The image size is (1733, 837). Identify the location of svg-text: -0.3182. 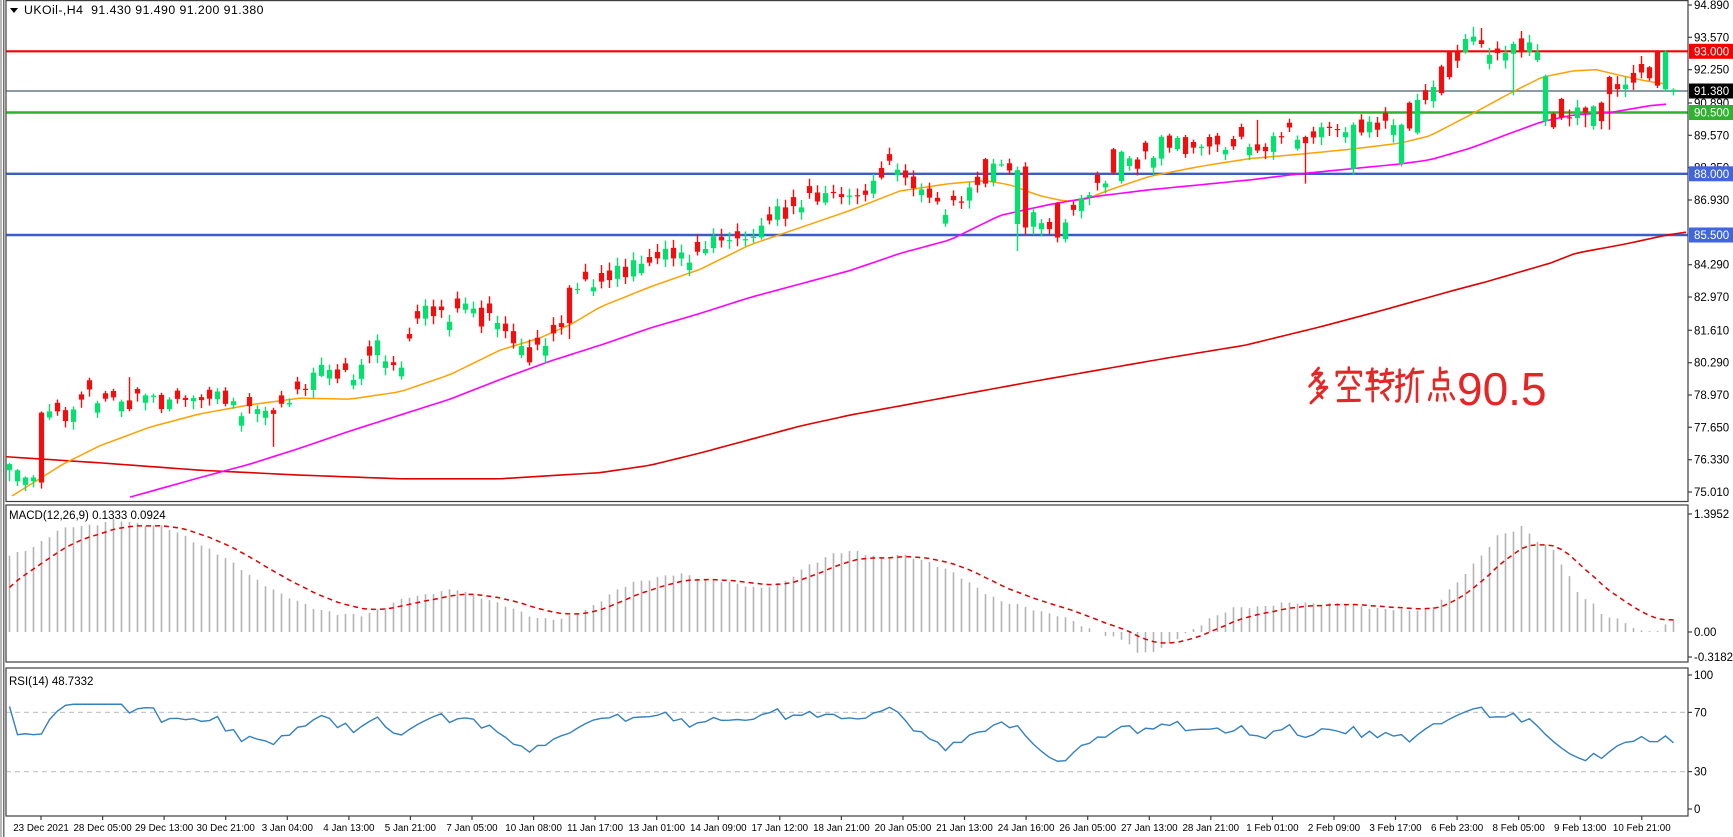
(1713, 658).